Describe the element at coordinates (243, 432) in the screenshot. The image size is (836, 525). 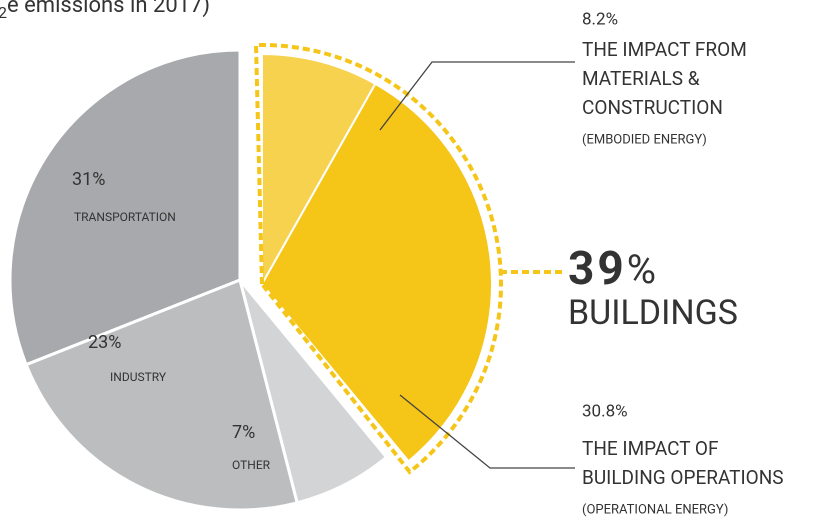
I see `slice-value-label: 7%` at that location.